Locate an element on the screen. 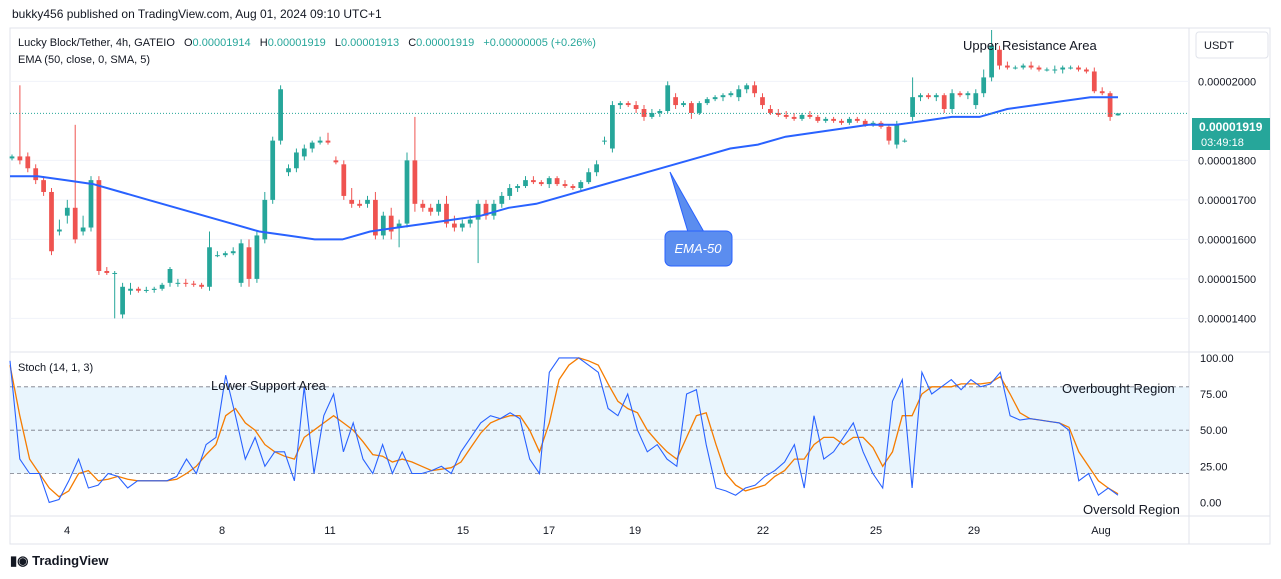  last-price-text: 0.00001919 is located at coordinates (1231, 127).